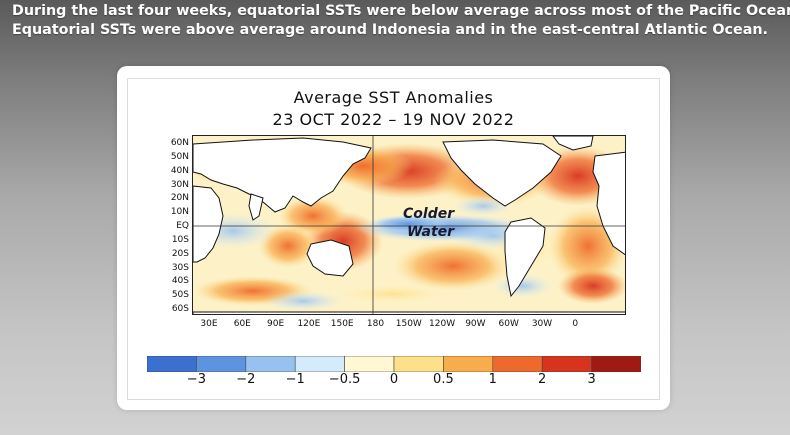  I want to click on color-scale-tick-label: 0.5, so click(443, 379).